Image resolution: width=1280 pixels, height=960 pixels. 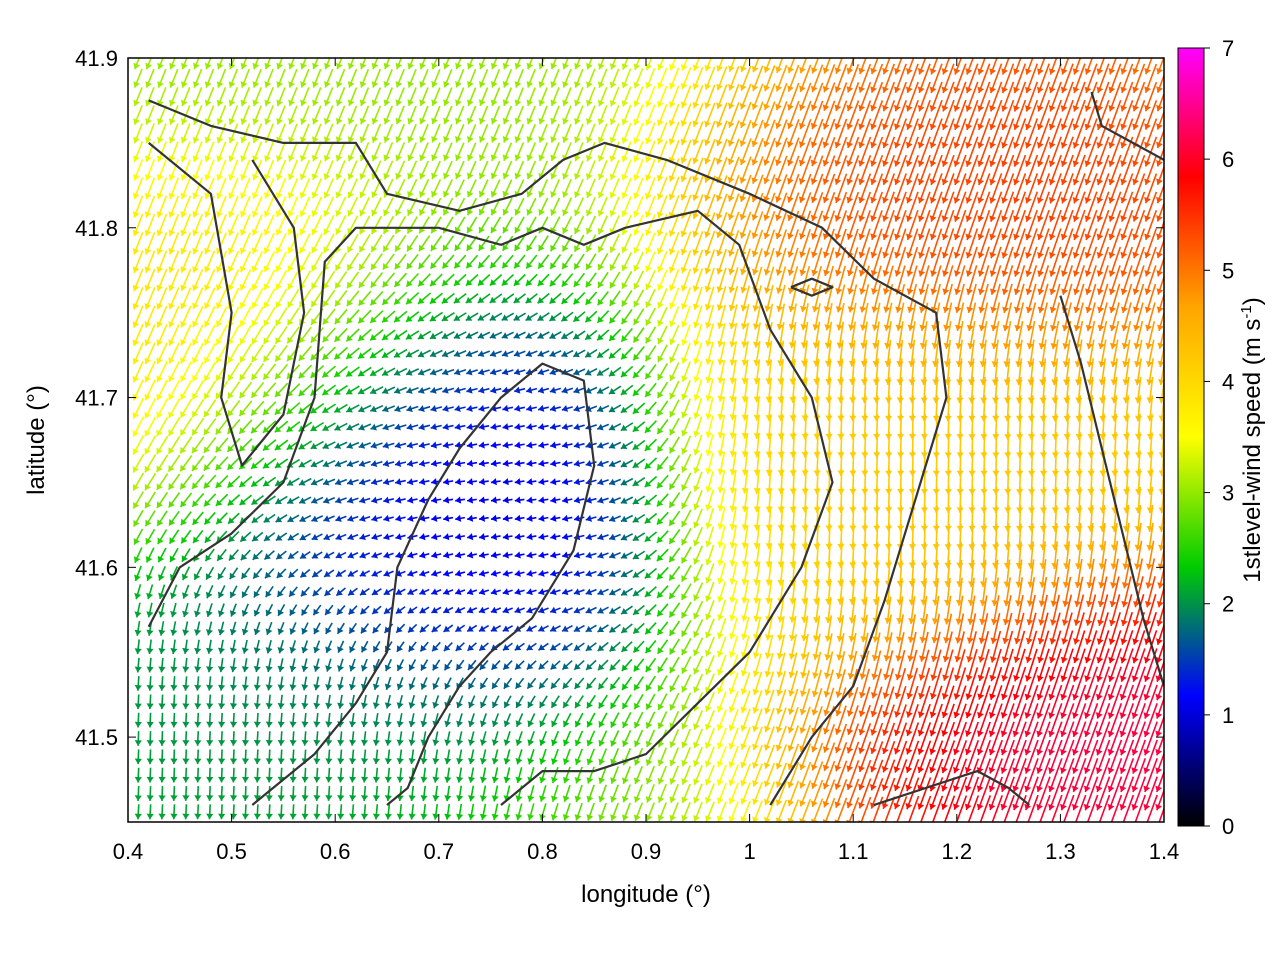 I want to click on colorbar-tick-label: 1, so click(x=1228, y=715).